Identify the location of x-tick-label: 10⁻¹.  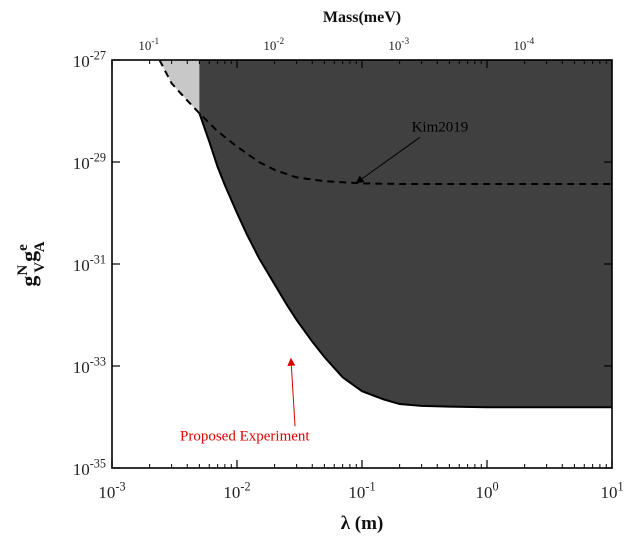
(361, 490).